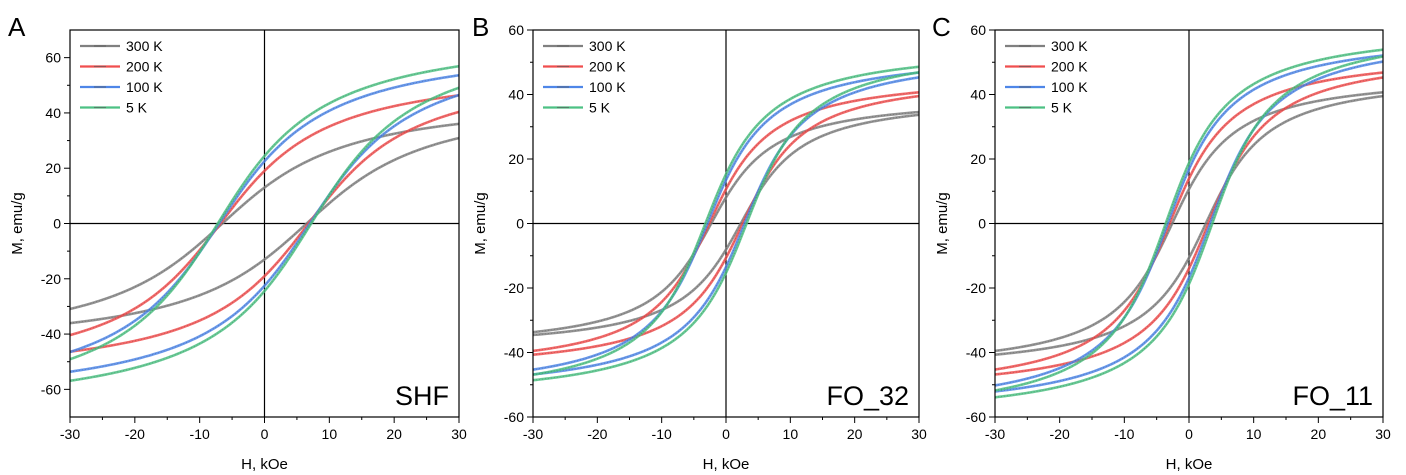 The image size is (1406, 475). What do you see at coordinates (1046, 77) in the screenshot?
I see `legend: 300 K 200 K 100 K 5 K` at bounding box center [1046, 77].